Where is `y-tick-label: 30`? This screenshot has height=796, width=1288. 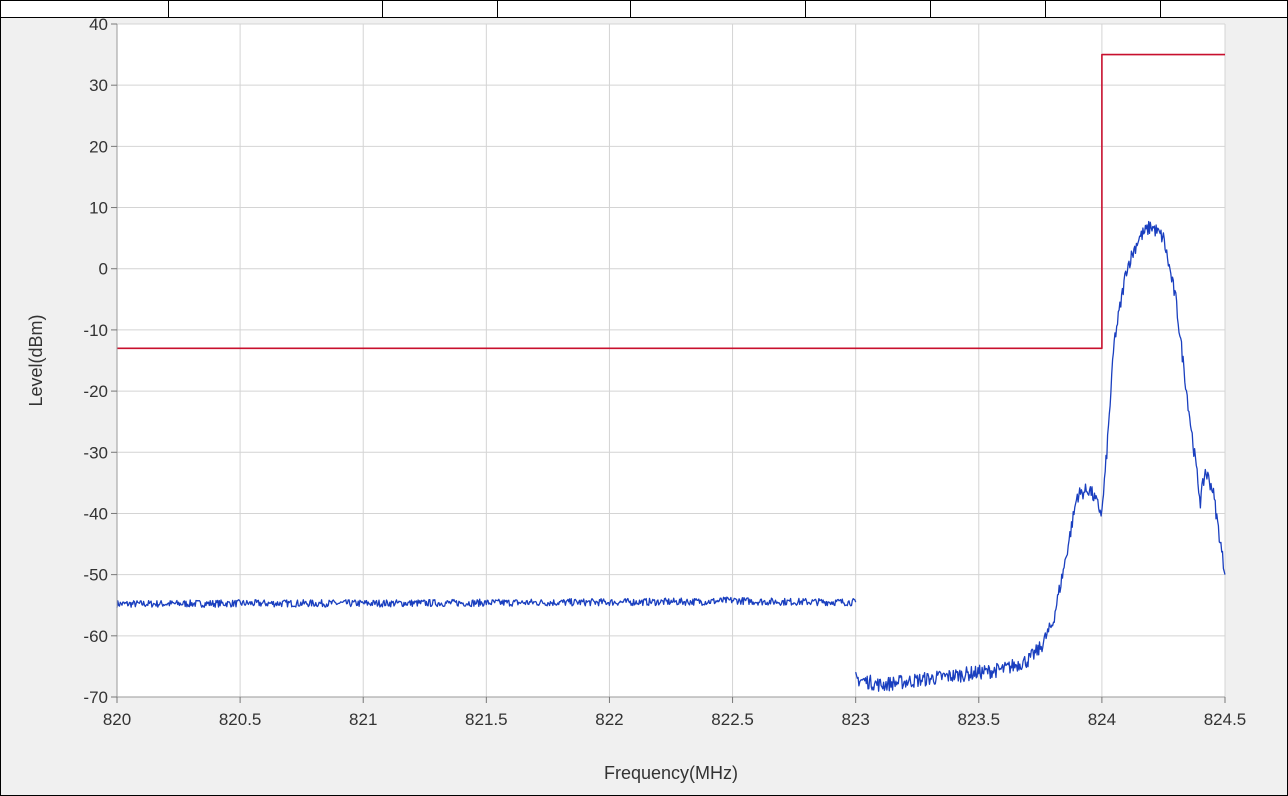 y-tick-label: 30 is located at coordinates (98, 85).